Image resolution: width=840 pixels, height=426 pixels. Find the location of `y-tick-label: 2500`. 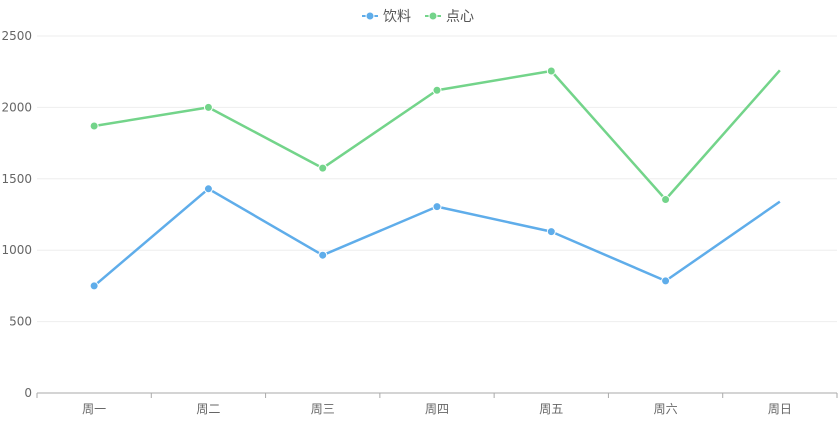

y-tick-label: 2500 is located at coordinates (16, 36).